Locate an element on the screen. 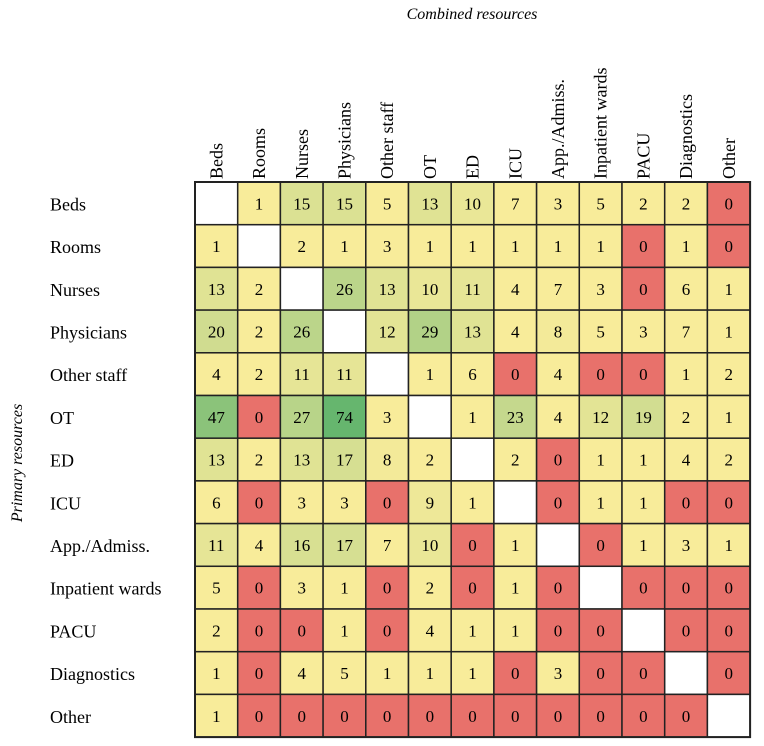  x-axis-title: Combined resources is located at coordinates (472, 14).